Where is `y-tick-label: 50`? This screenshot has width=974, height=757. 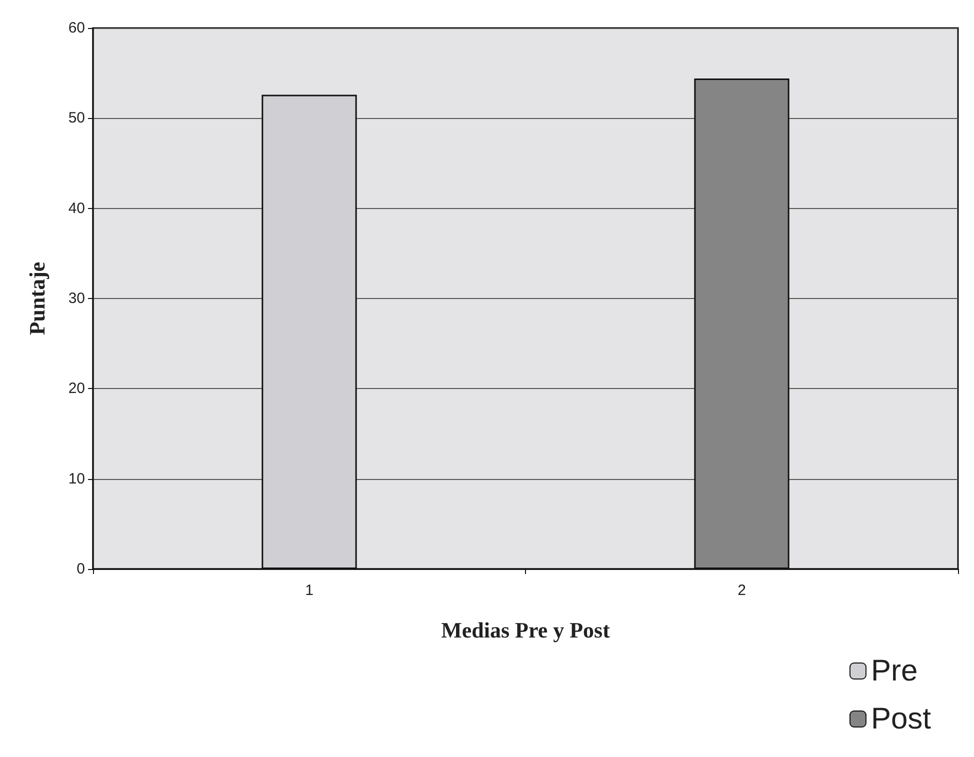 y-tick-label: 50 is located at coordinates (76, 118).